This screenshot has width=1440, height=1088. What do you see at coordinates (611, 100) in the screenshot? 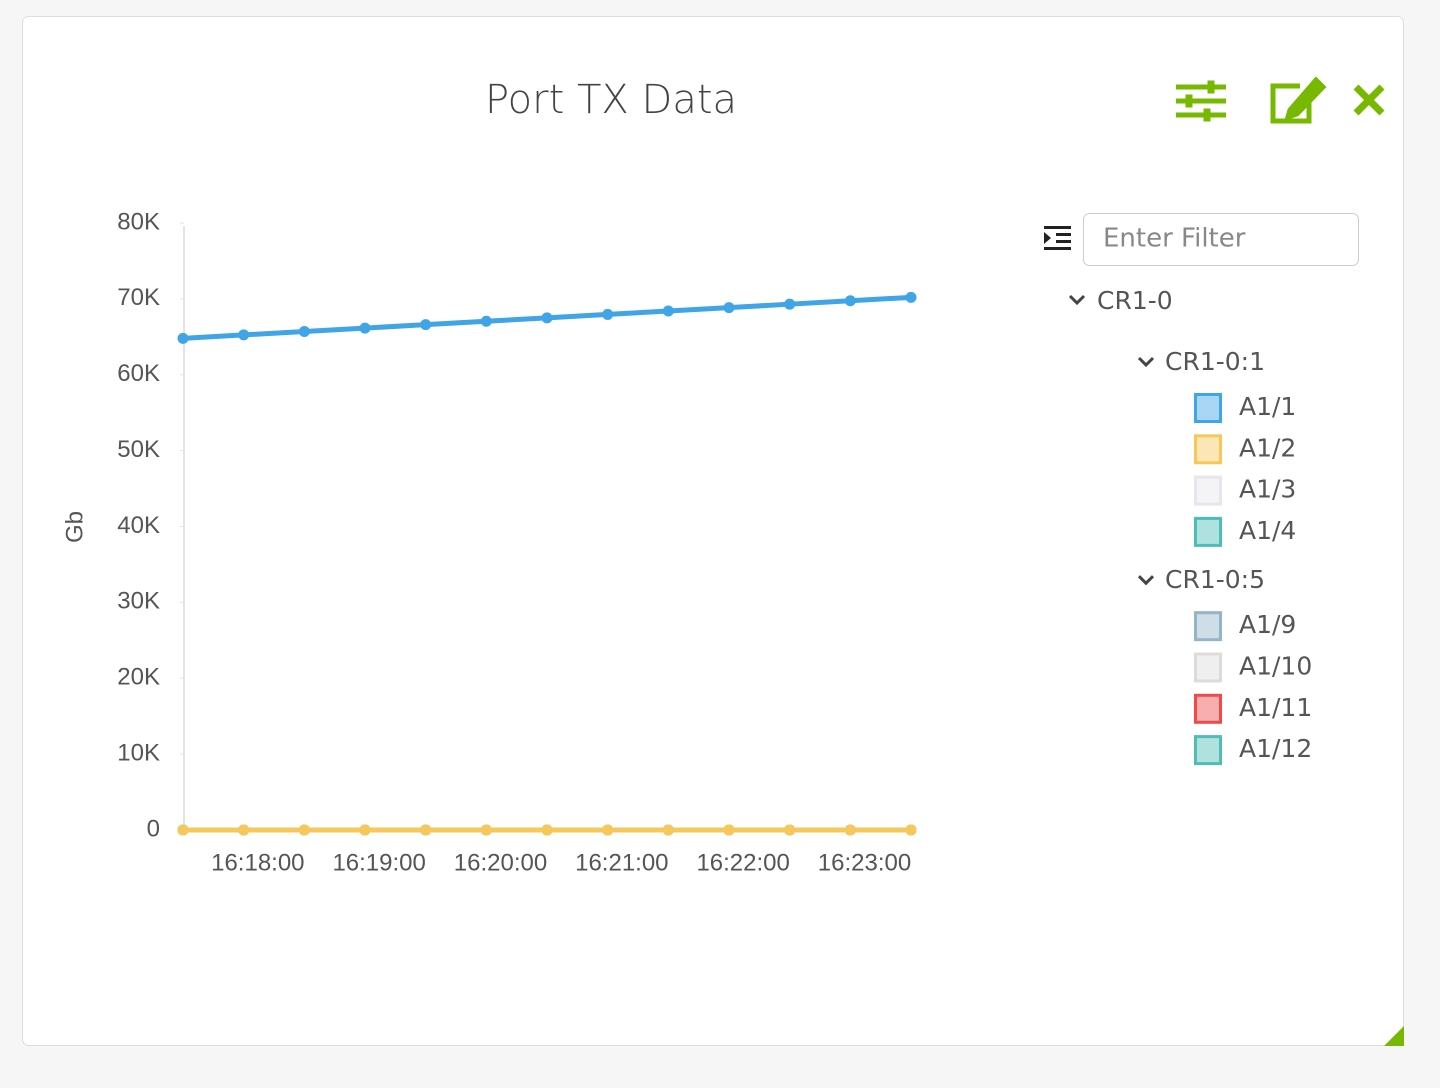
I see `chart-title: Port TX Data` at bounding box center [611, 100].